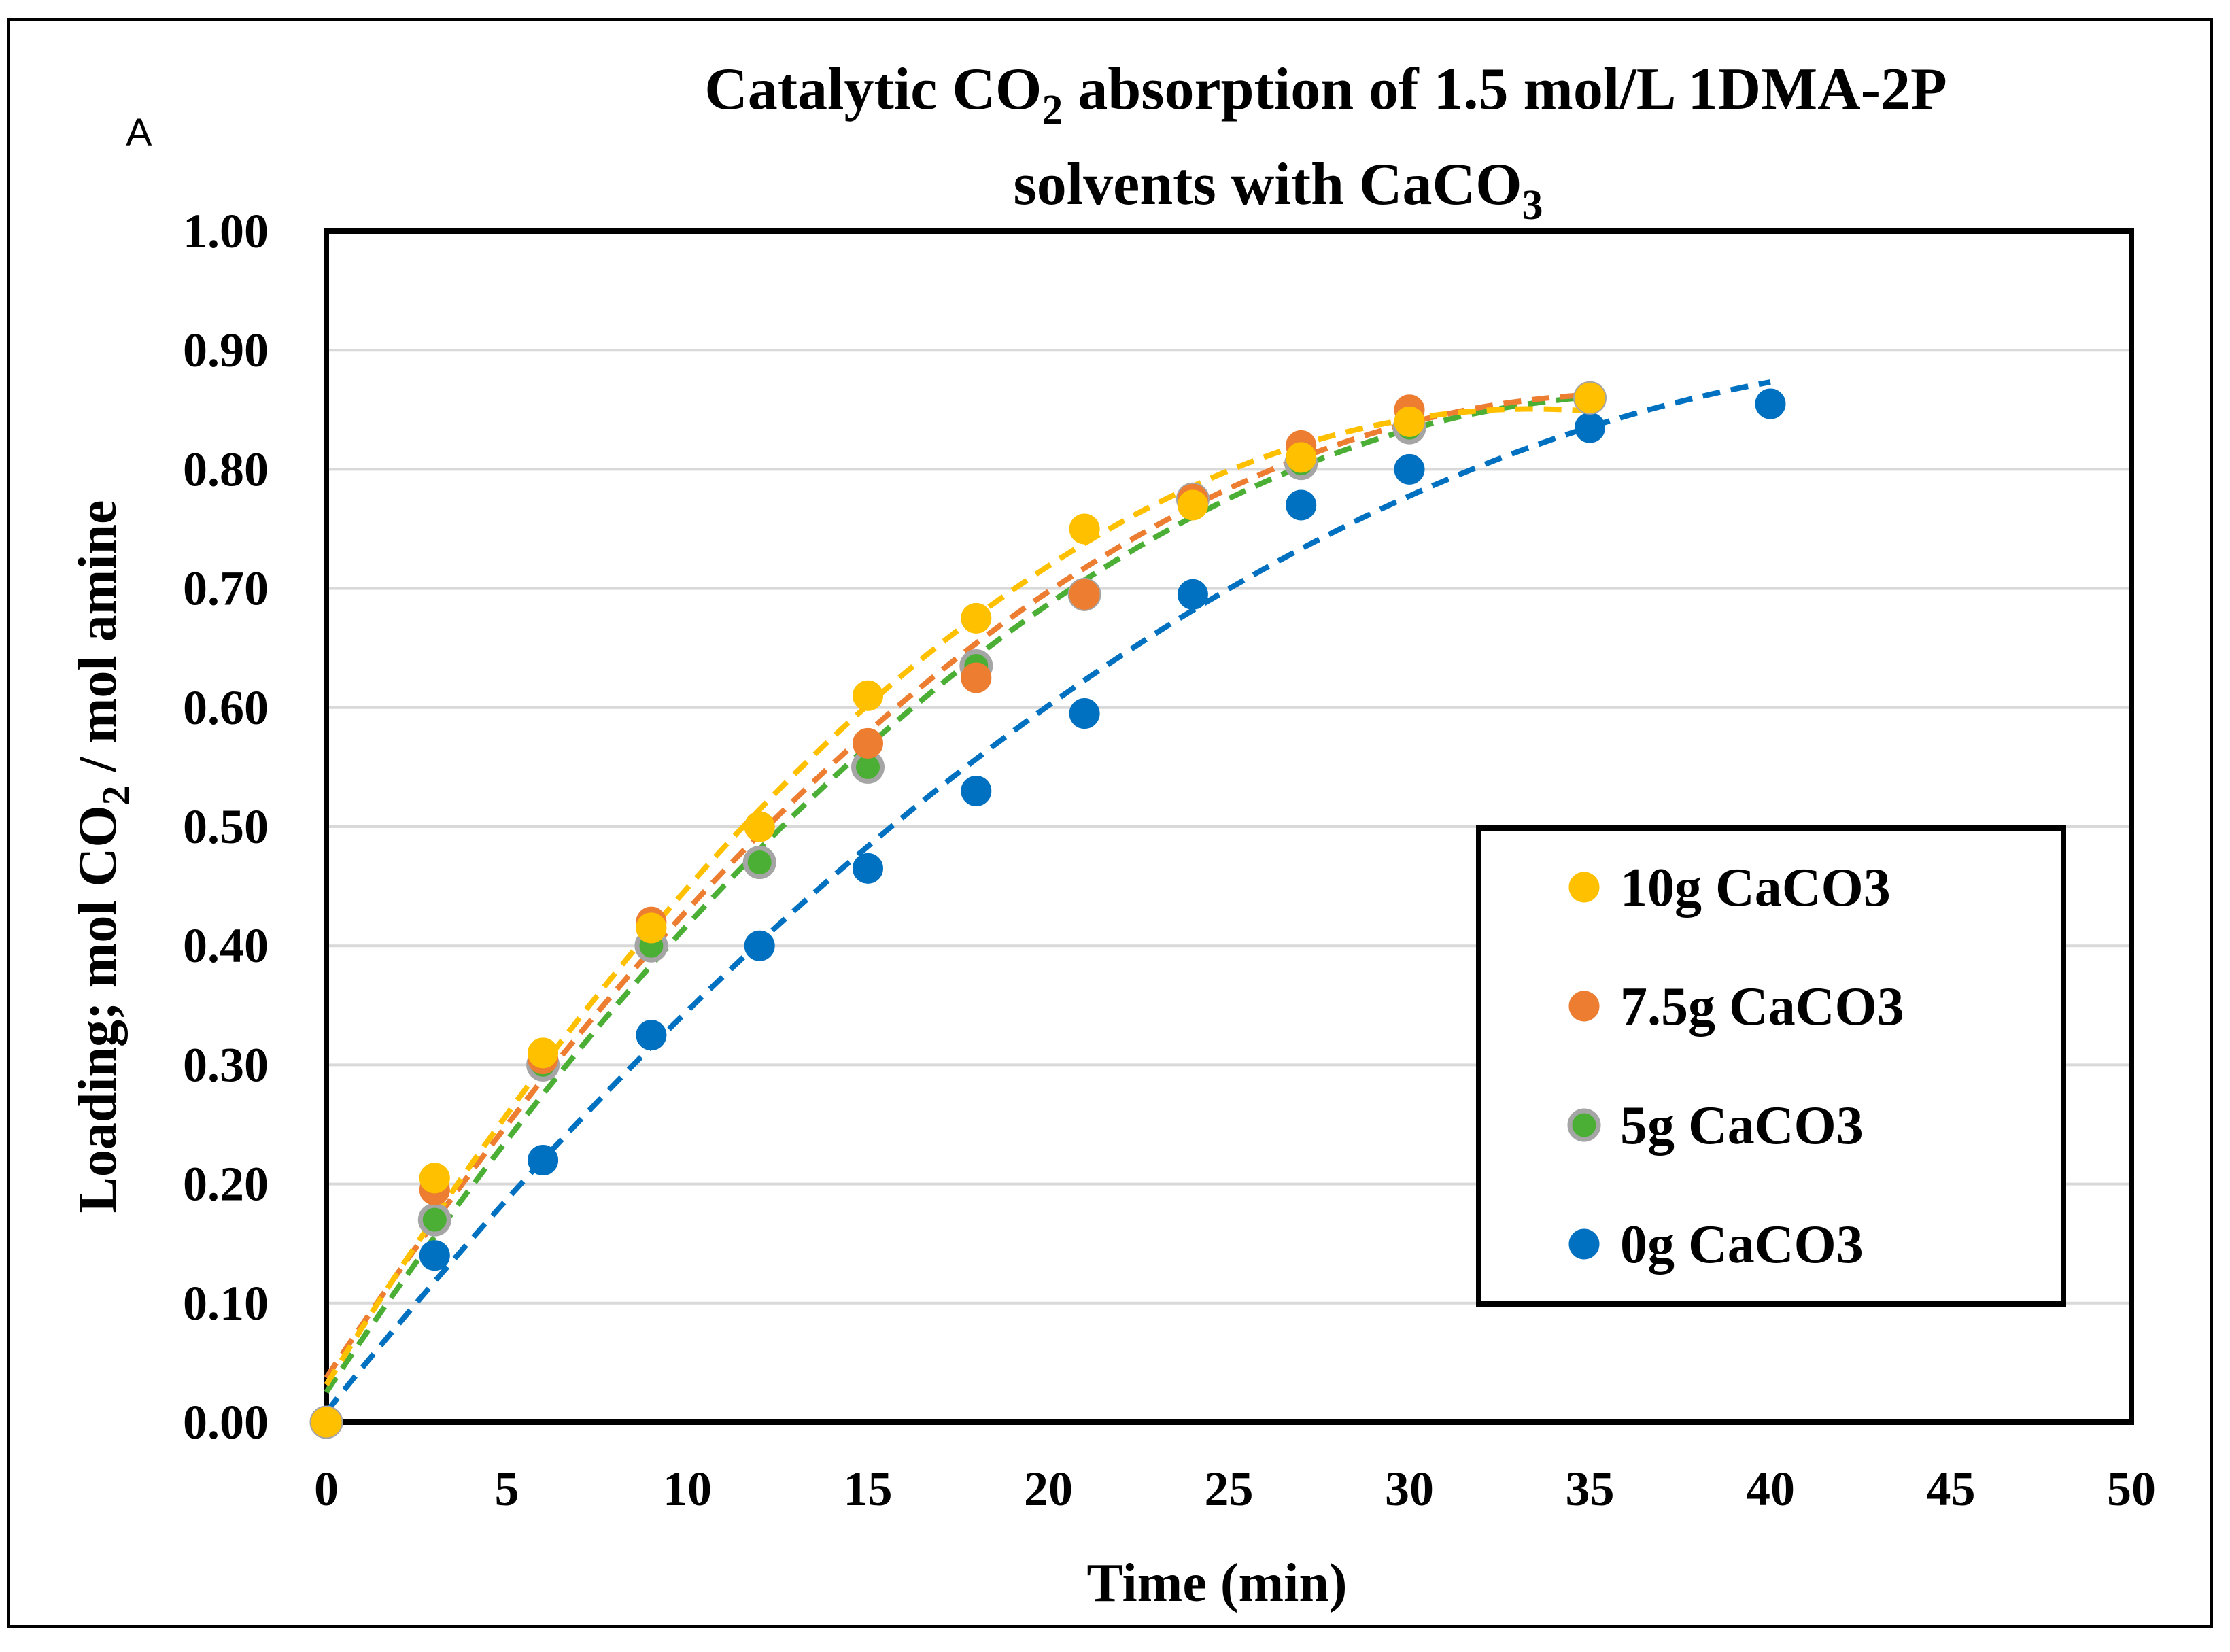 This screenshot has width=2230, height=1652. What do you see at coordinates (1755, 888) in the screenshot?
I see `legend-label: 10g CaCO3` at bounding box center [1755, 888].